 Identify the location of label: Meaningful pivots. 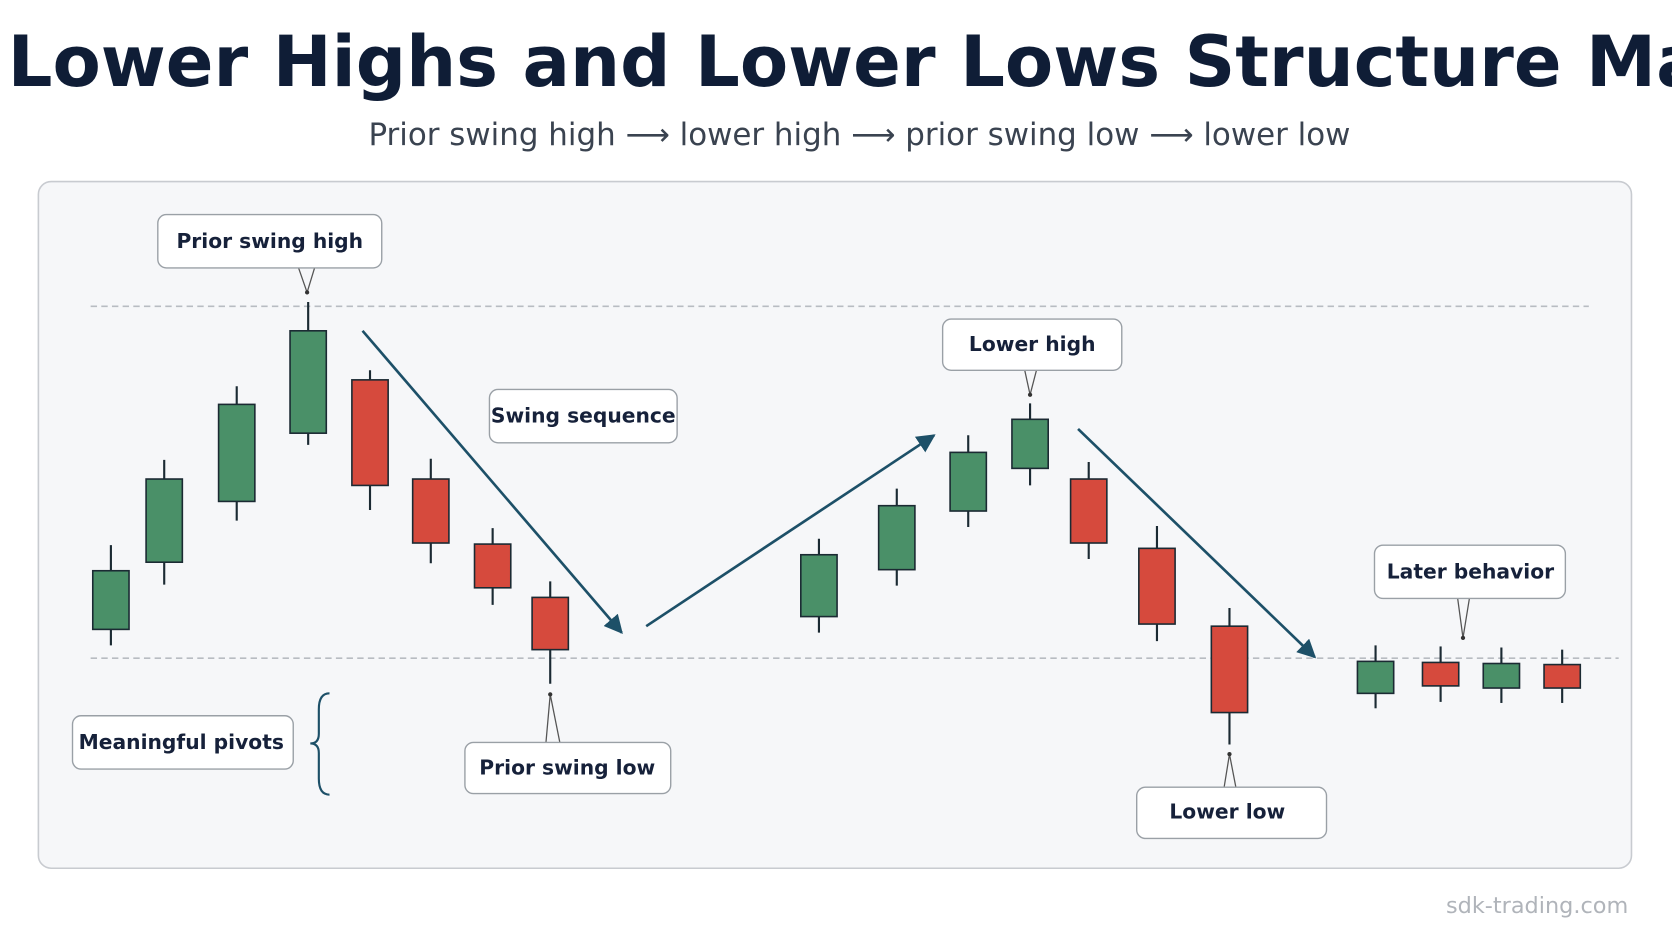
(181, 742).